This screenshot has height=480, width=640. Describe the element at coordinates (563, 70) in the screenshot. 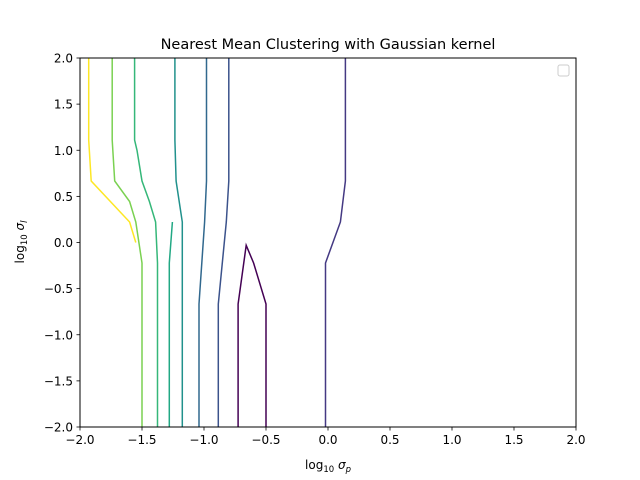

I see `legend-box` at that location.